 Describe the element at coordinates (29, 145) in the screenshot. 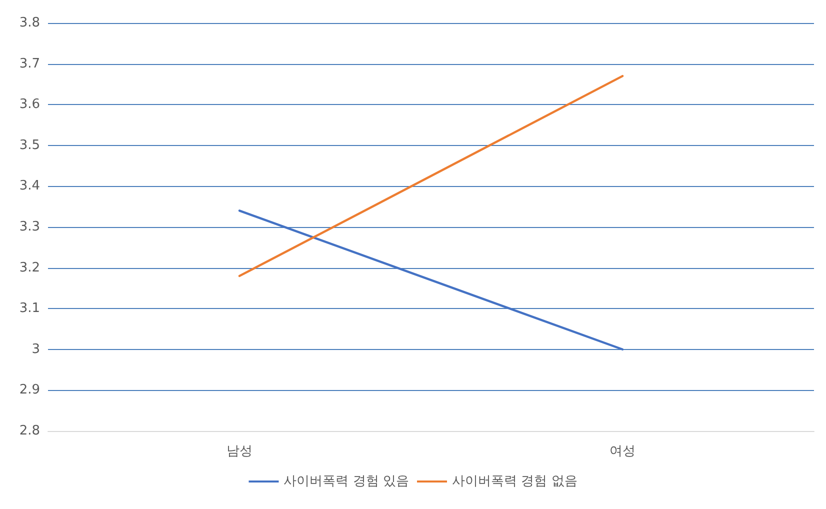

I see `y-tick-label: 3.5` at that location.